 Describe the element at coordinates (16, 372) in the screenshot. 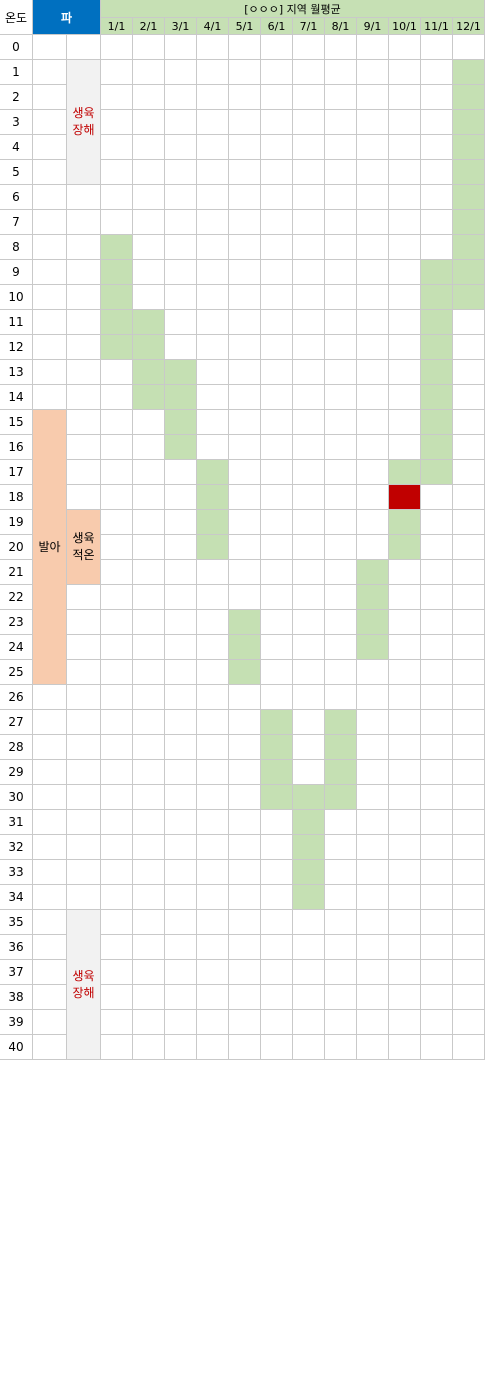

I see `temp-cell: 13` at that location.